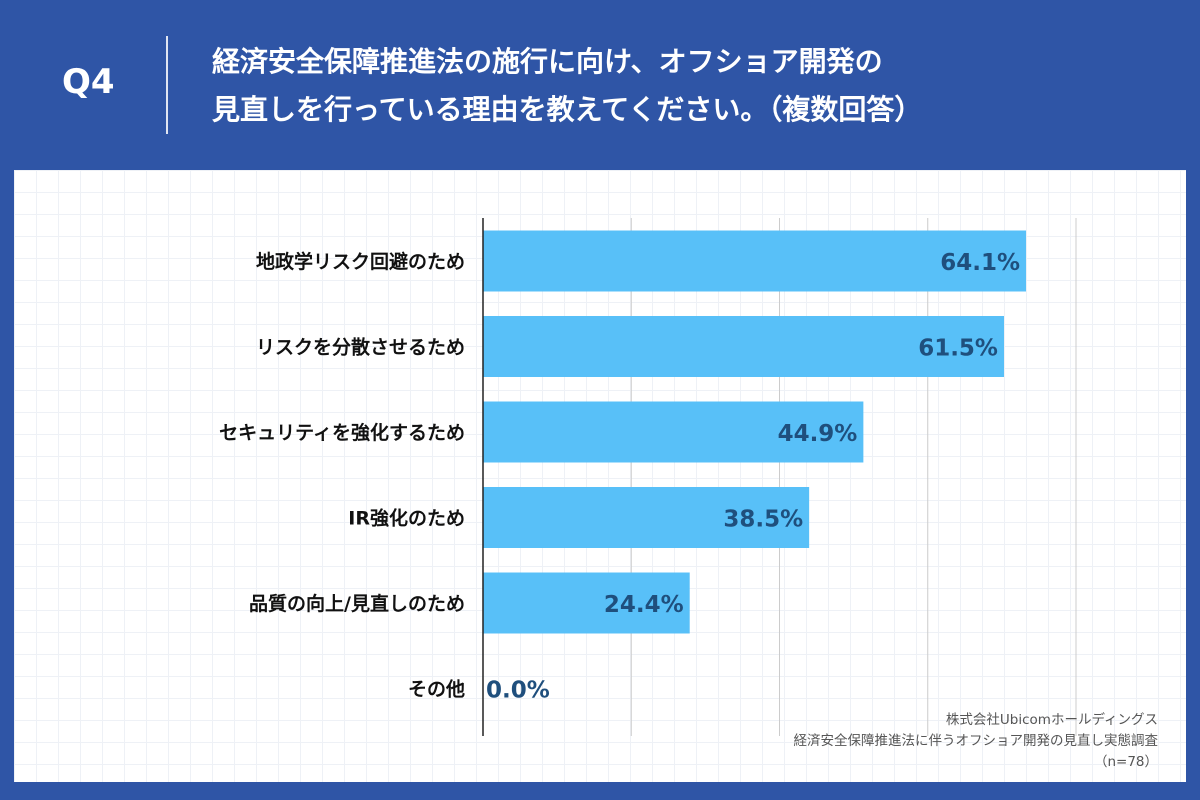  What do you see at coordinates (980, 263) in the screenshot?
I see `value-label-1: 64.1%` at bounding box center [980, 263].